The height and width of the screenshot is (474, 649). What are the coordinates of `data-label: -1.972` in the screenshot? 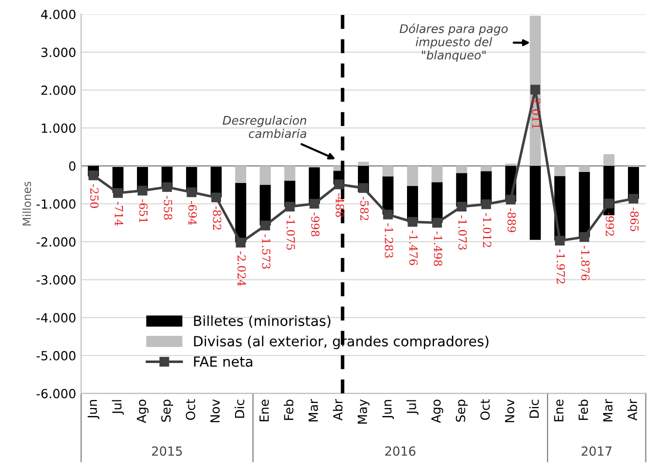 It's located at (561, 267).